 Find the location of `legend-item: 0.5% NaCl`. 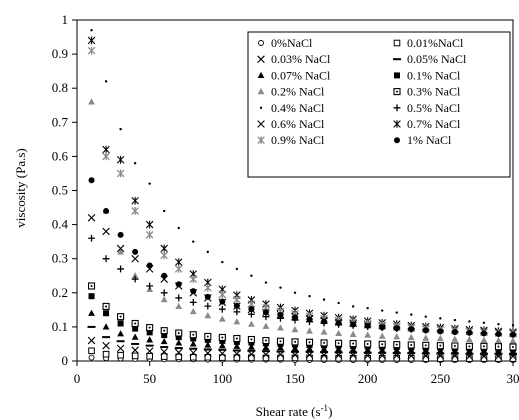

legend-item: 0.5% NaCl is located at coordinates (427, 108).